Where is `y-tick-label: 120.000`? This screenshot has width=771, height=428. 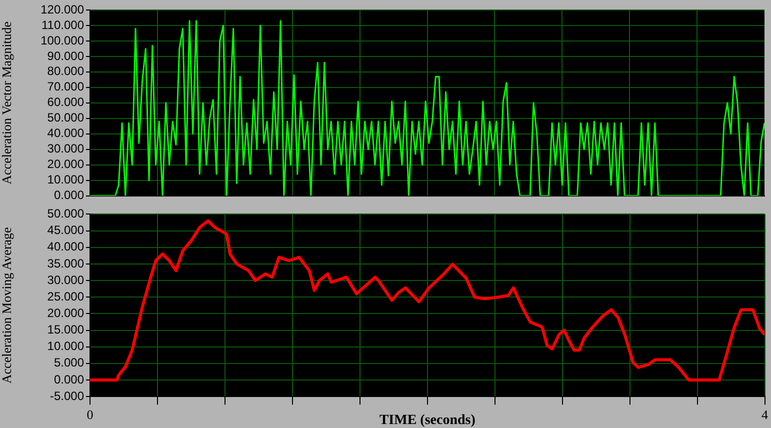 y-tick-label: 120.000 is located at coordinates (62, 9).